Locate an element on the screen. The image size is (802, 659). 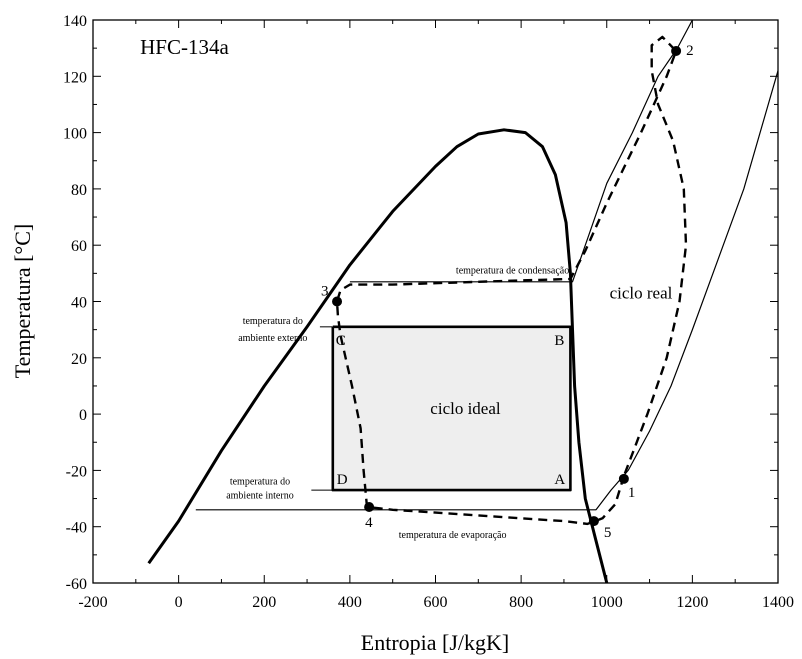
x-tick-label: 1200 is located at coordinates (692, 602).